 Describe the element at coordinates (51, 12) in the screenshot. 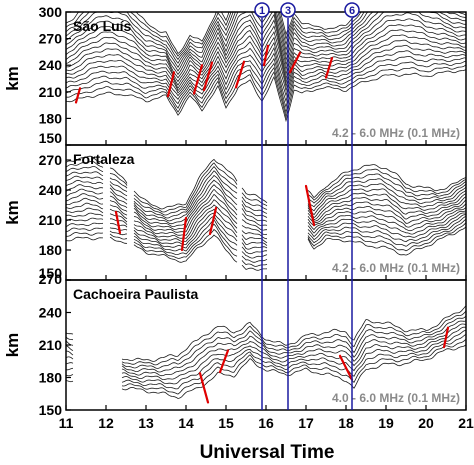

I see `y-tick-label: 300` at that location.